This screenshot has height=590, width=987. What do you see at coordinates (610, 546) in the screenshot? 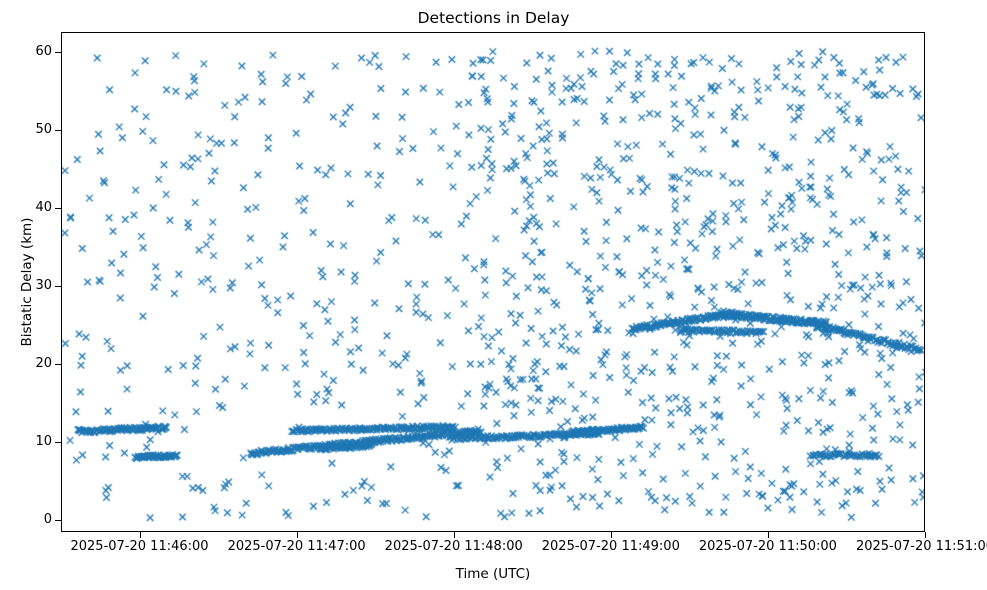
I see `x-axis-tick-label: 2025-07-20 11:49:00` at bounding box center [610, 546].